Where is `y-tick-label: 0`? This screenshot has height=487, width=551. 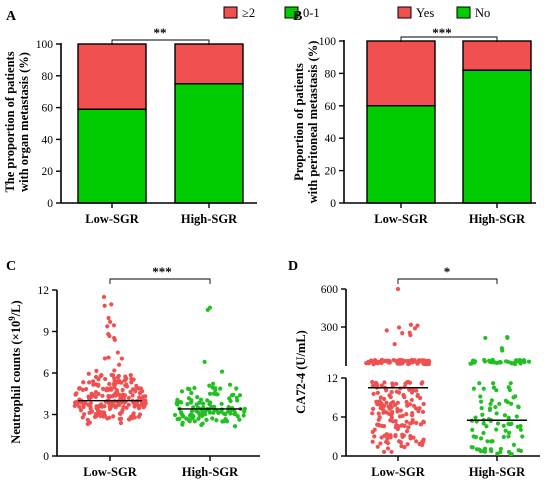
y-tick-label: 0 is located at coordinates (335, 457).